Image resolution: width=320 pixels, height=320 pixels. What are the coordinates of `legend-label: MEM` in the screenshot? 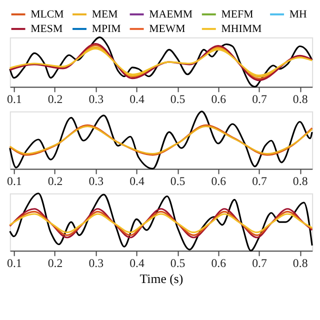 It's located at (105, 14).